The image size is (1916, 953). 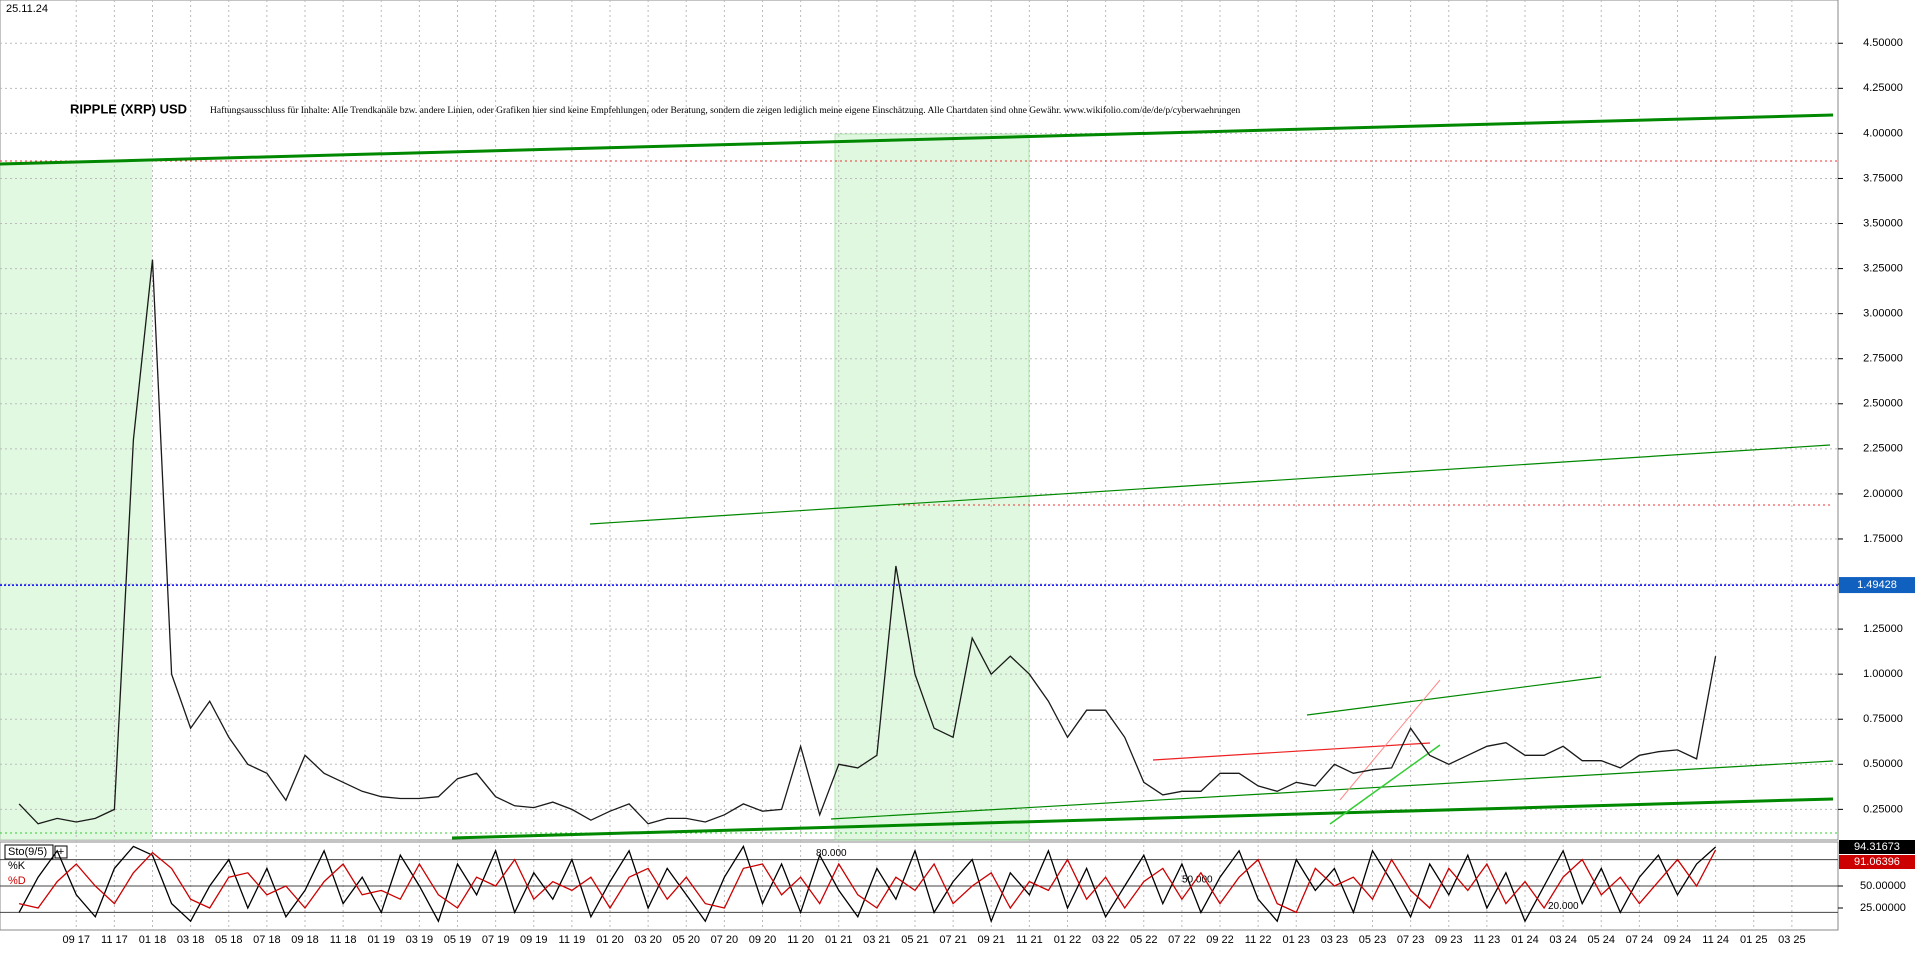 What do you see at coordinates (17, 866) in the screenshot?
I see `legend-entry: %K` at bounding box center [17, 866].